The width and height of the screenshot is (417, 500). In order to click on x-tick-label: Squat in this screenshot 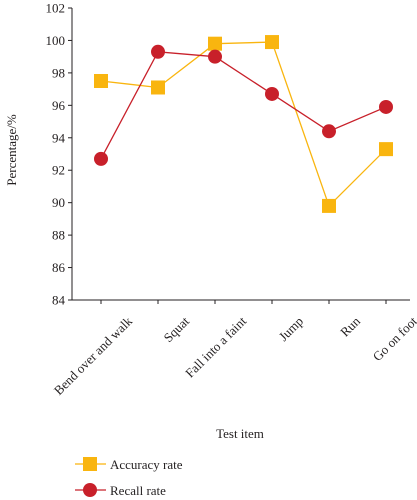, I will do `click(177, 329)`.